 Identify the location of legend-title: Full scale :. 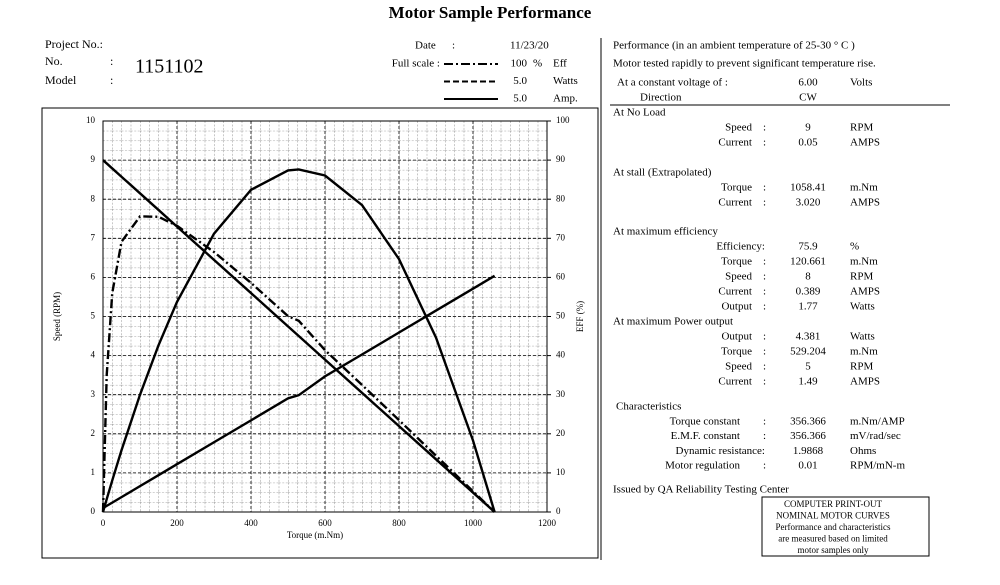
(416, 64).